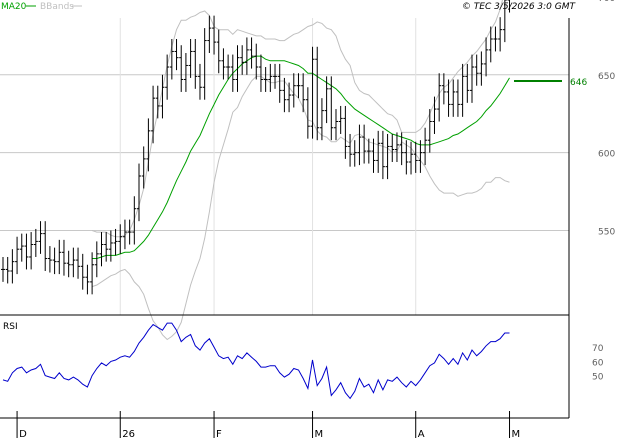 The width and height of the screenshot is (627, 440). What do you see at coordinates (606, 155) in the screenshot?
I see `tick-label-600: 600` at bounding box center [606, 155].